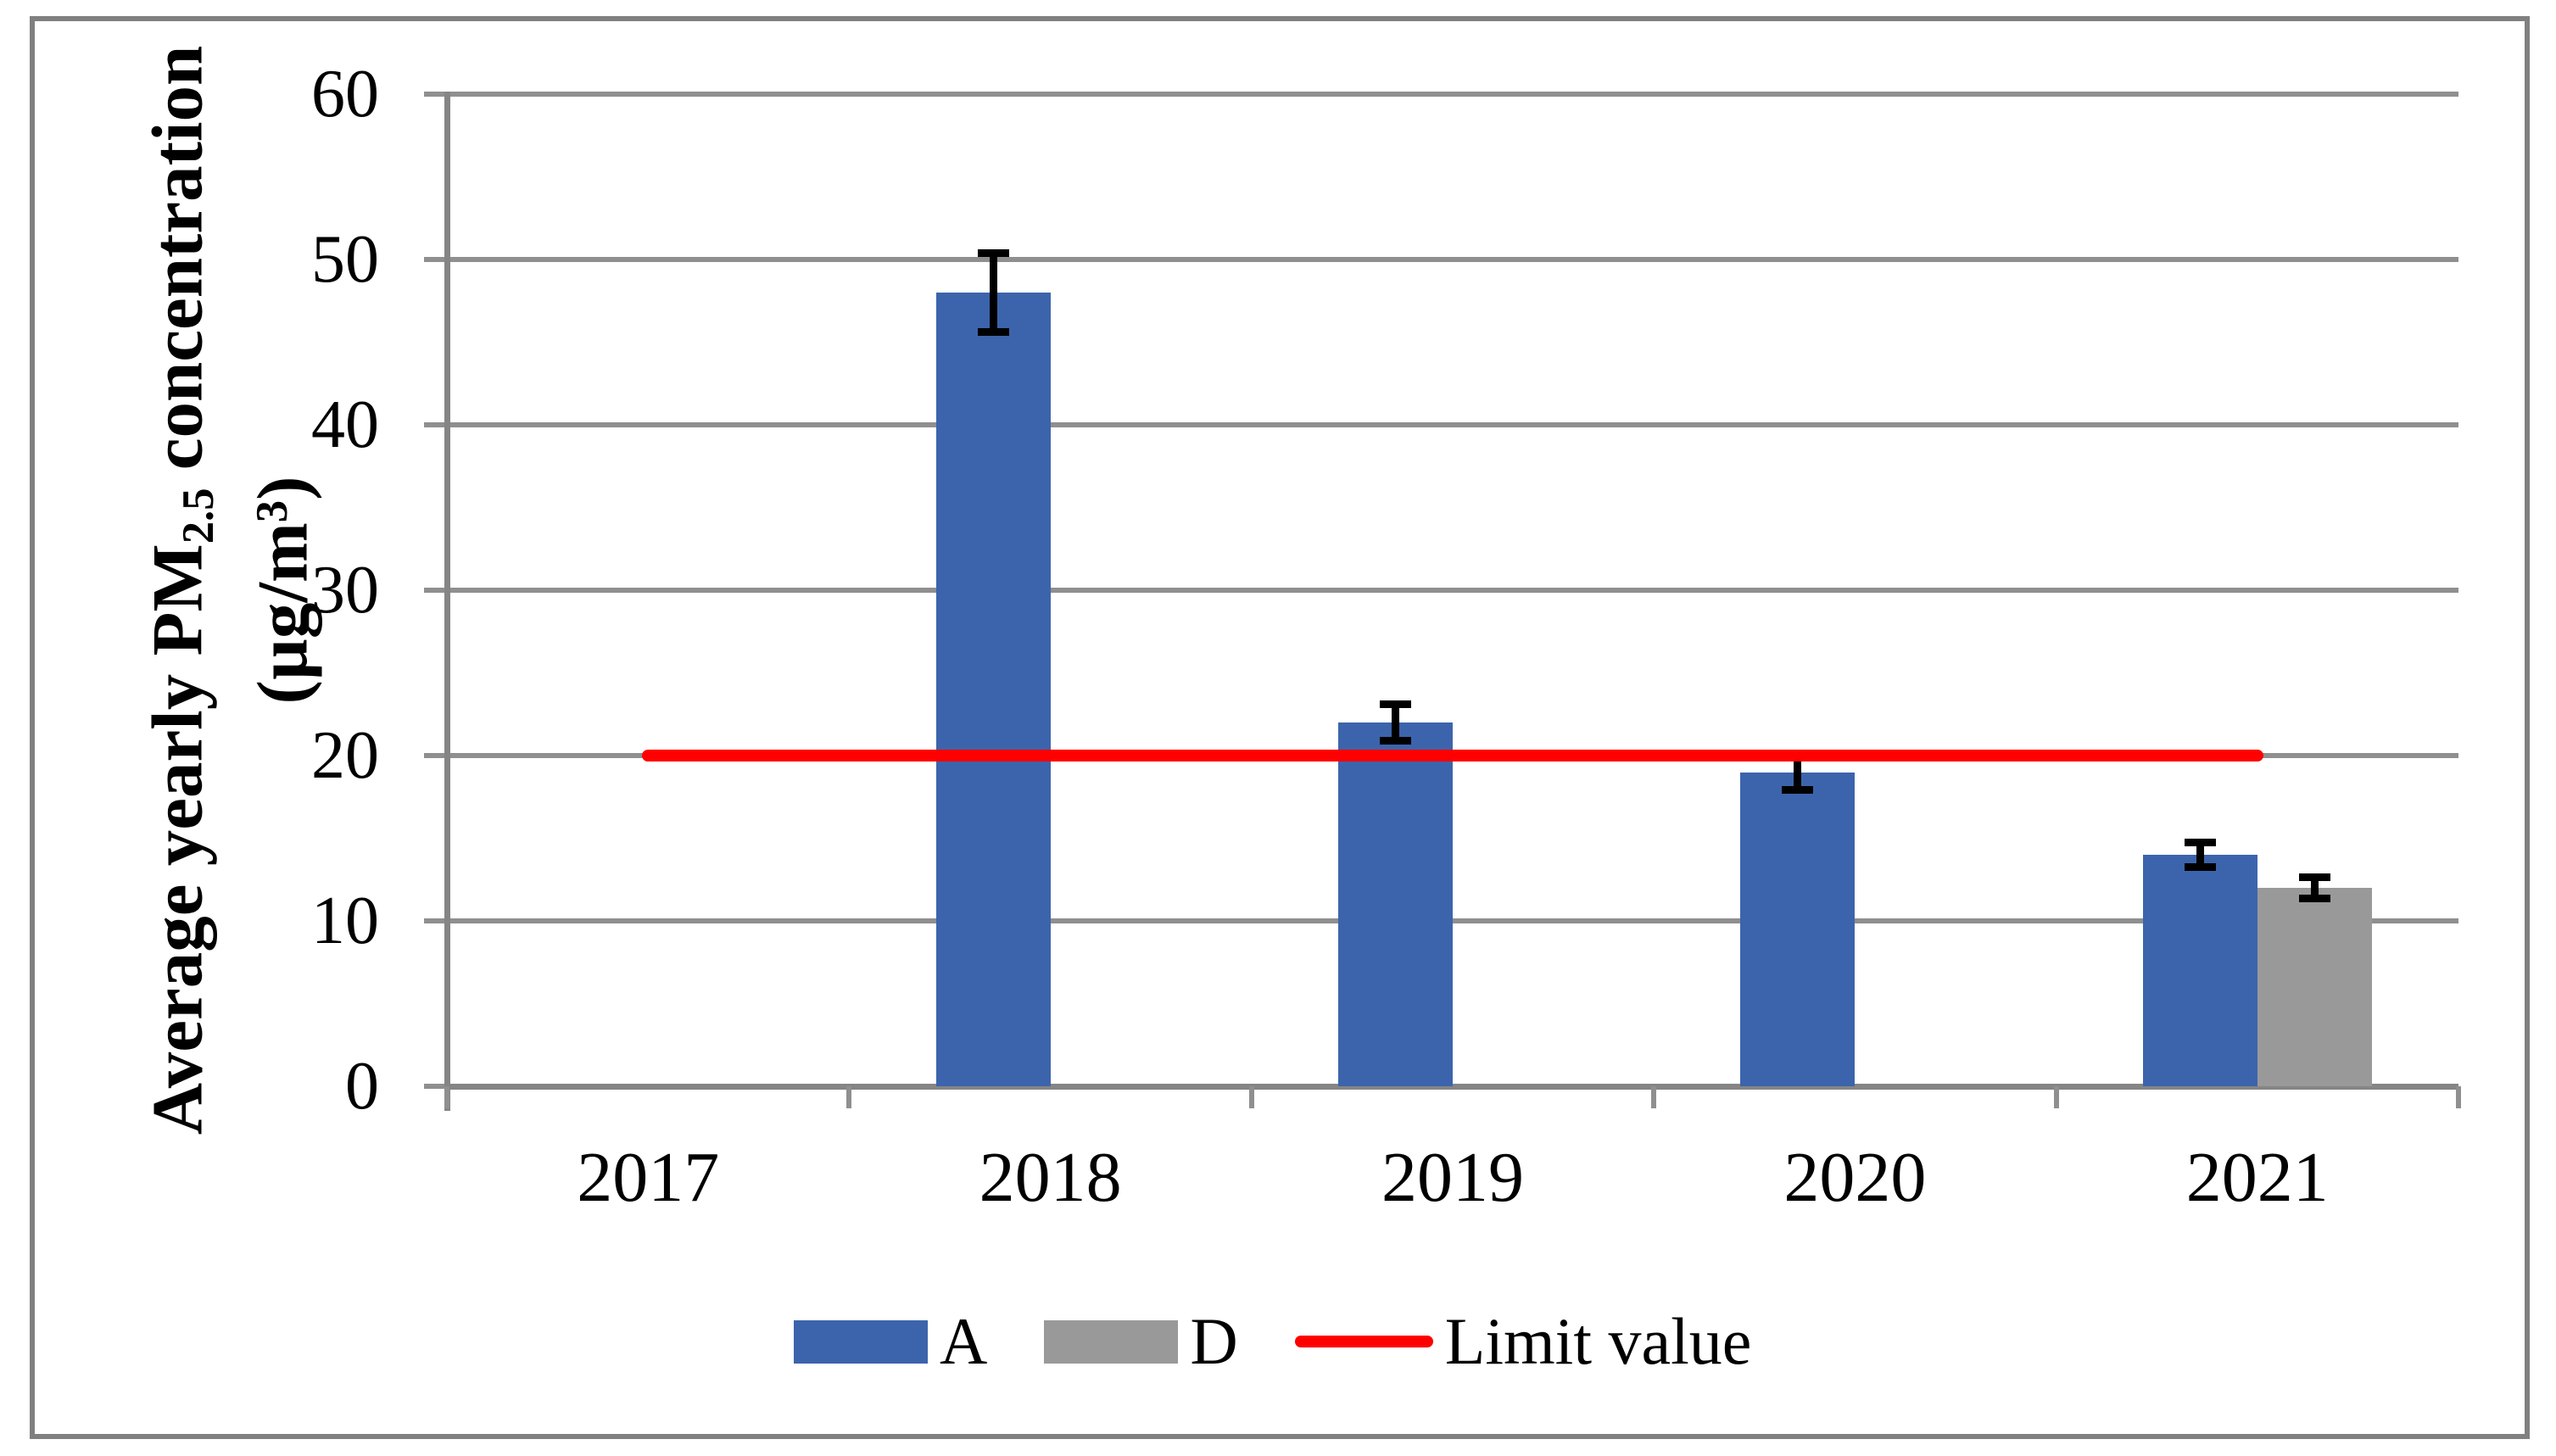  I want to click on y-tick-label-50: 50, so click(345, 259).